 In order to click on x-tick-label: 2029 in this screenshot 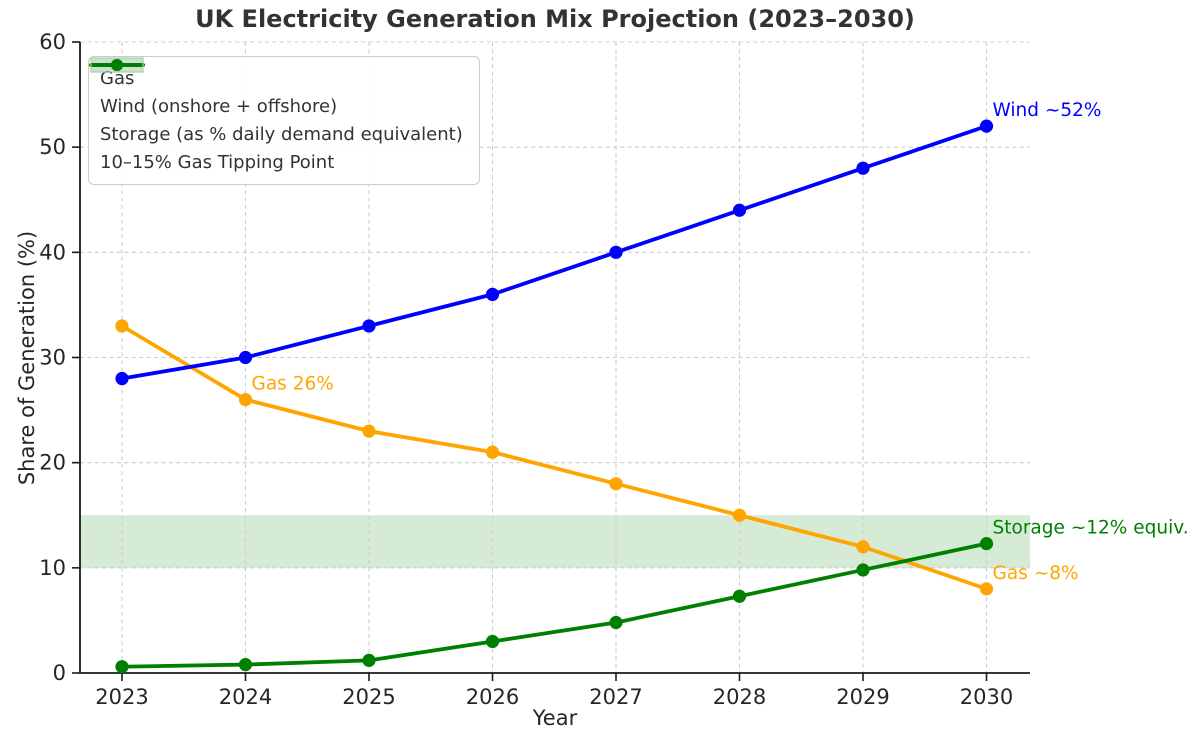, I will do `click(862, 697)`.